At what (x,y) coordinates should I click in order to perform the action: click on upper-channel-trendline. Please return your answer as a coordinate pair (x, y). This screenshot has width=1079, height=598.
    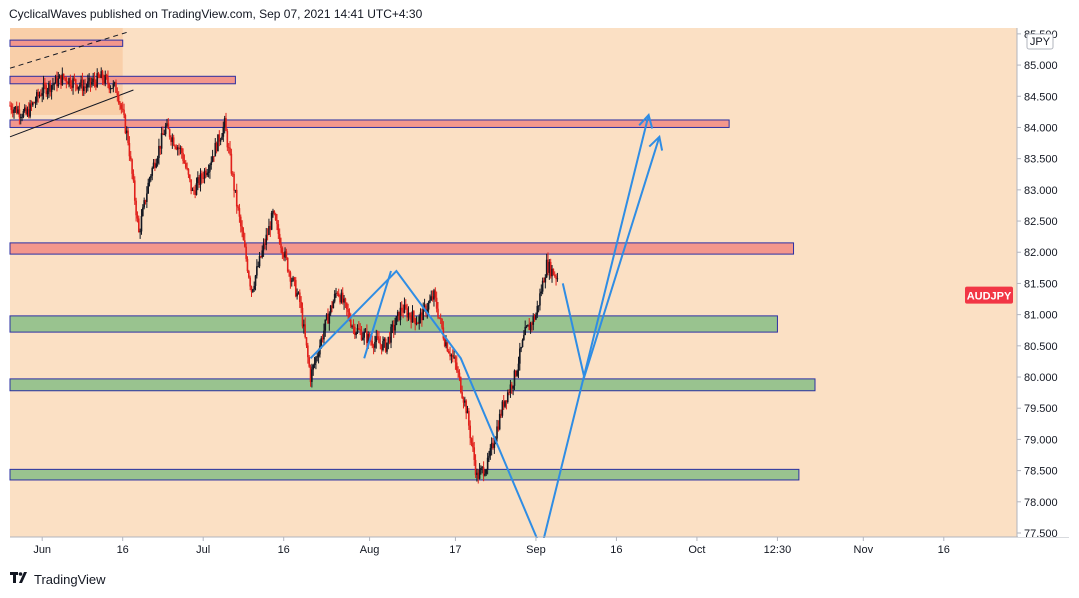
    Looking at the image, I should click on (69, 50).